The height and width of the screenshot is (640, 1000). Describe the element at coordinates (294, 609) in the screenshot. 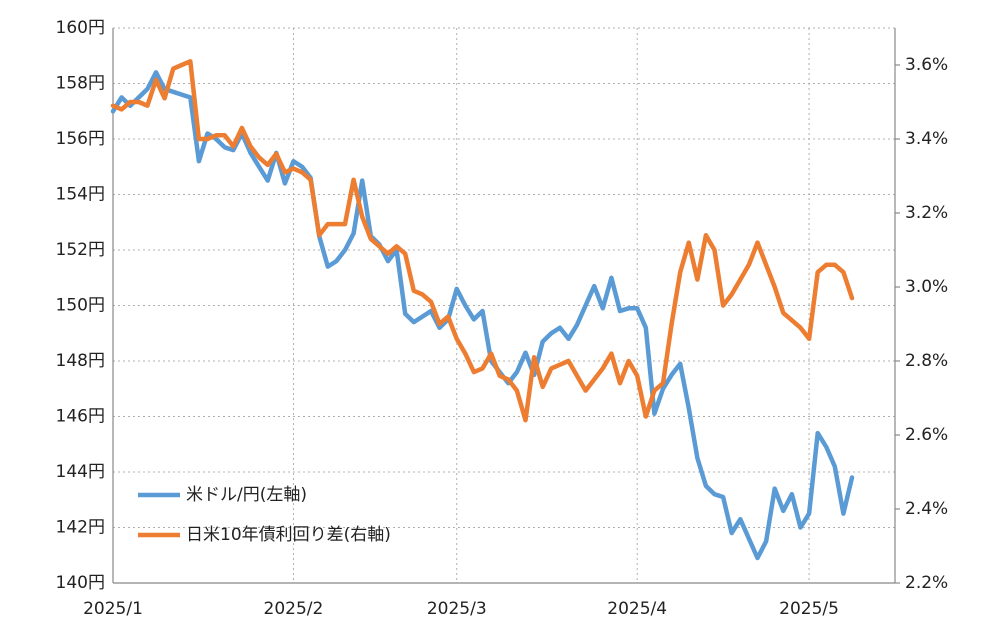

I see `x-tick-label: 2025/2` at that location.